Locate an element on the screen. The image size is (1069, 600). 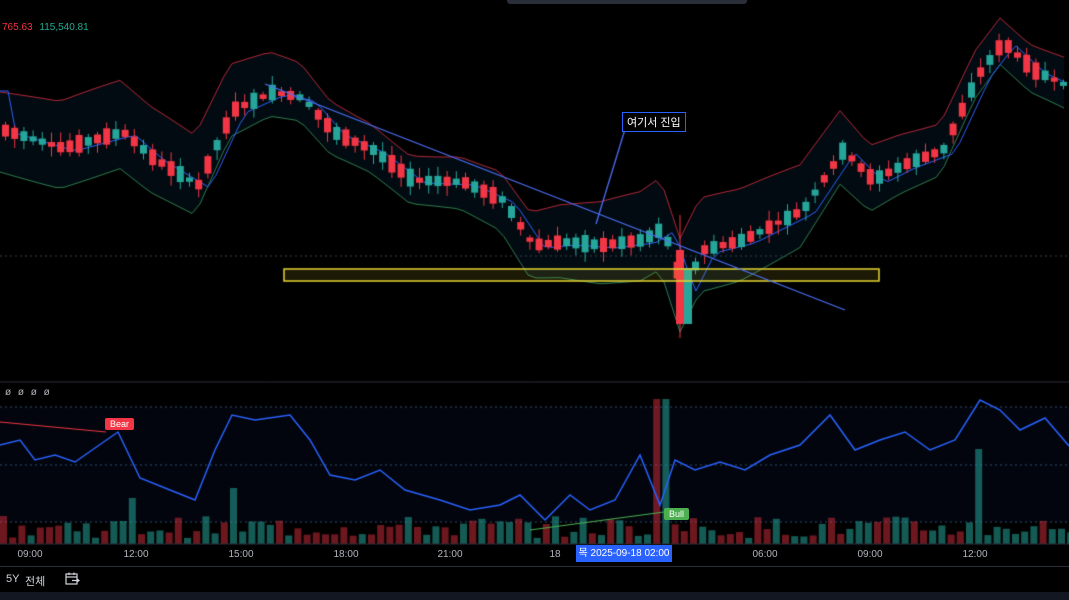
ohlc-legend: 765.63 115,540.81 is located at coordinates (45, 27).